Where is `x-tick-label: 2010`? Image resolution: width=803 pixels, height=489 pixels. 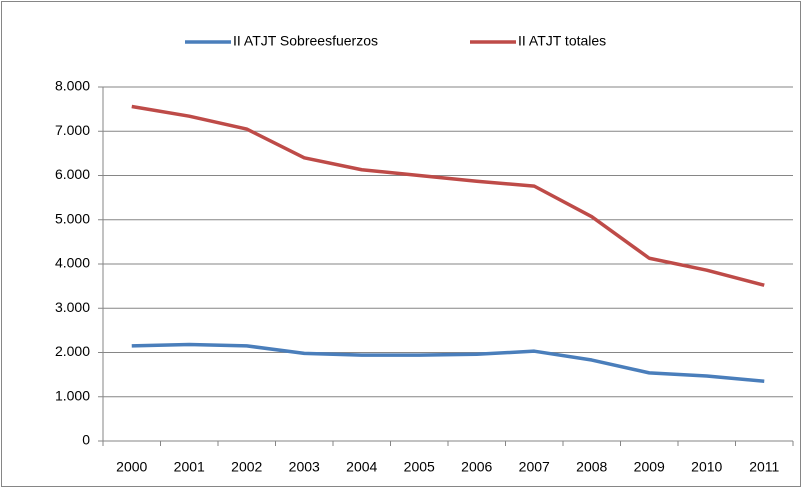 x-tick-label: 2010 is located at coordinates (706, 467).